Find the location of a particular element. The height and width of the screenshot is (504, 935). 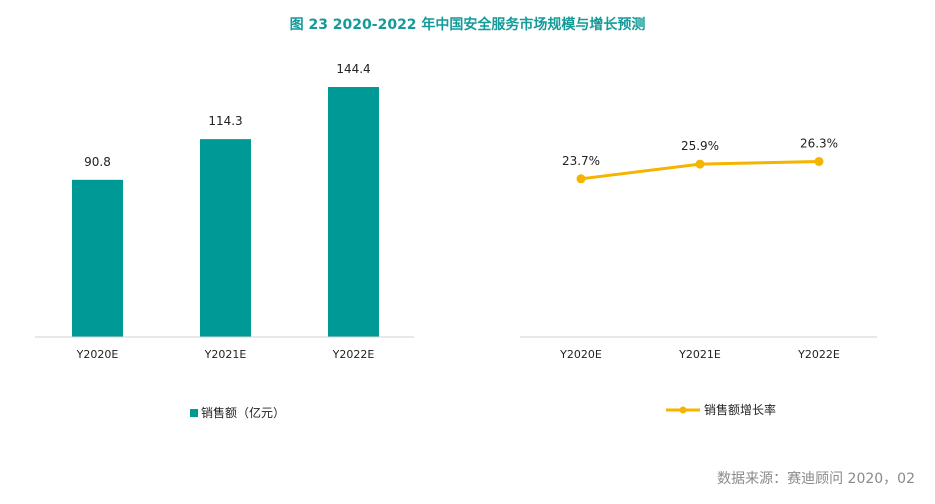

figure-title: 图 23 2020-2022 年中国安全服务市场规模与增长预测 is located at coordinates (467, 25).